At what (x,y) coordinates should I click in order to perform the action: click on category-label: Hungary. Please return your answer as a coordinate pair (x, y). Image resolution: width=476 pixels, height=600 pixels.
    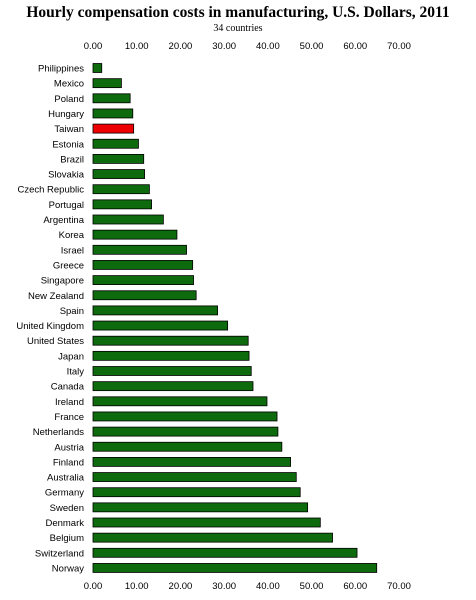
    Looking at the image, I should click on (66, 114).